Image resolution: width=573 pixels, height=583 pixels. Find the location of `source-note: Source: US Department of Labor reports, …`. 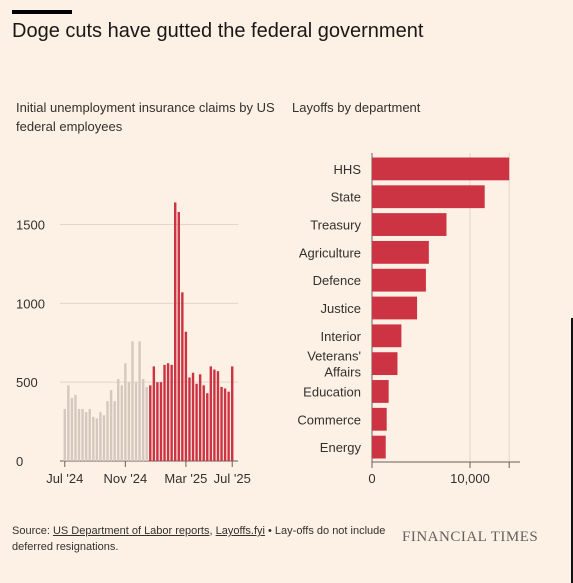

source-note: Source: US Department of Labor reports, … is located at coordinates (202, 539).